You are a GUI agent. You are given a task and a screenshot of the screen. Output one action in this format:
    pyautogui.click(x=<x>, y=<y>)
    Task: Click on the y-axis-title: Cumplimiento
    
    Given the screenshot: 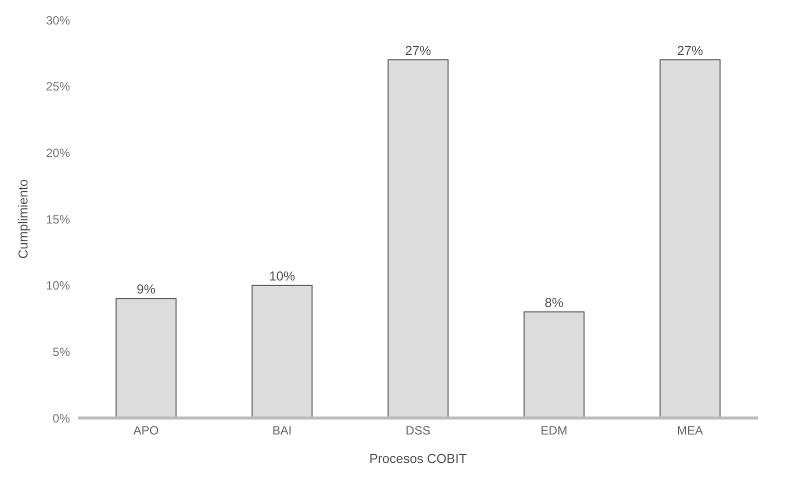 What is the action you would take?
    pyautogui.click(x=23, y=219)
    